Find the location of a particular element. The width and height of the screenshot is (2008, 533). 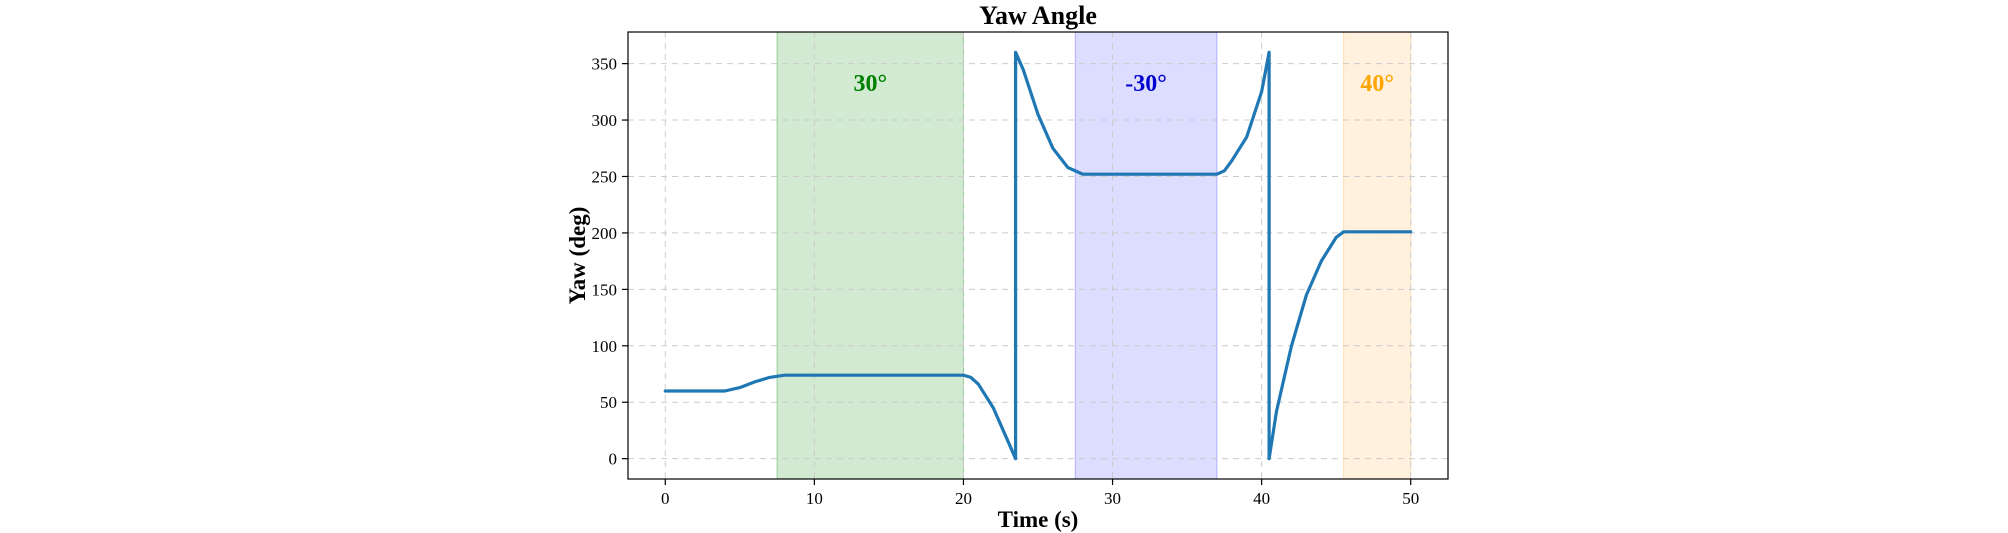

x-tick-label: 20 is located at coordinates (963, 498).